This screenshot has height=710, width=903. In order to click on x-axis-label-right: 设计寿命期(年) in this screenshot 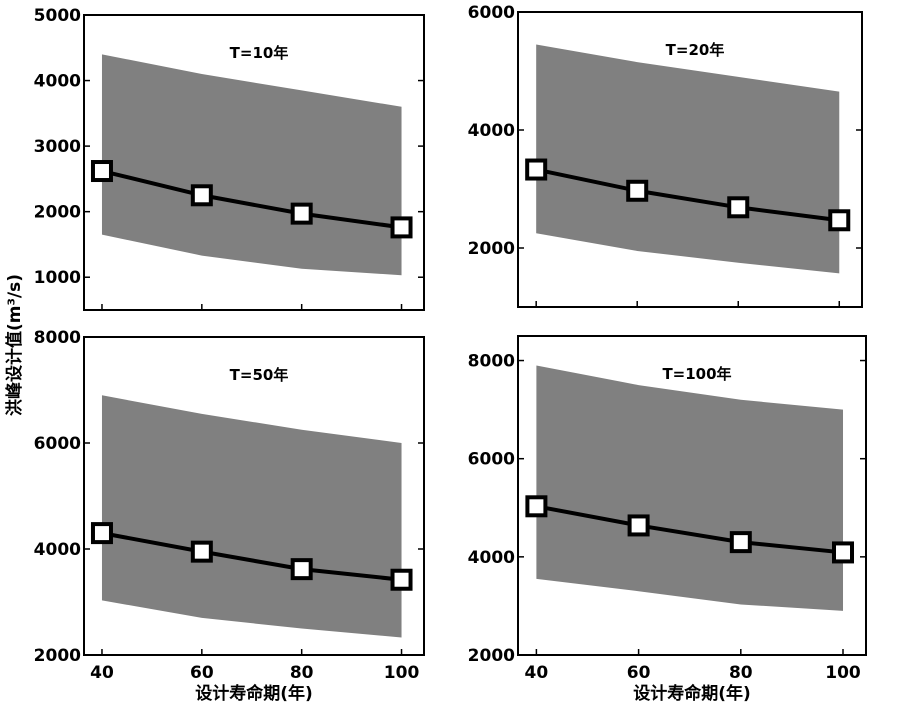, I will do `click(692, 693)`.